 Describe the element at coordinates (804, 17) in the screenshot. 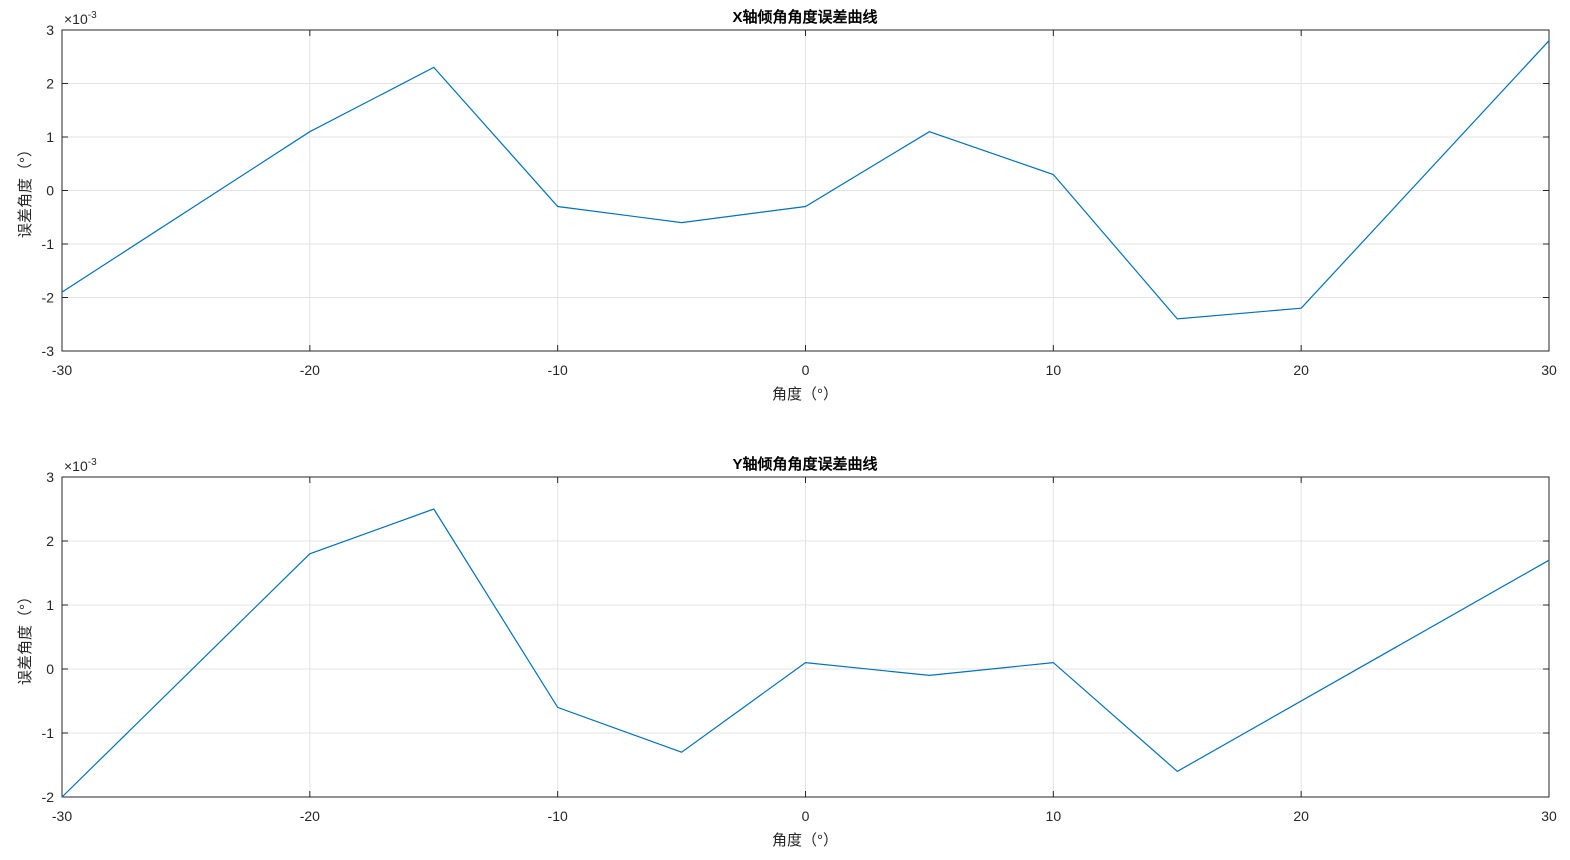

I see `chart-title: X轴倾角角度误差曲线` at that location.